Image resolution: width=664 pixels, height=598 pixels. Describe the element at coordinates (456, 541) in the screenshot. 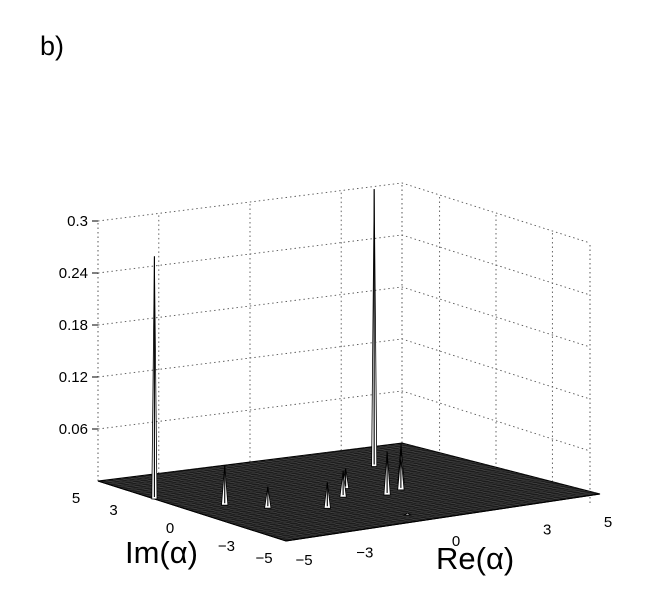

I see `x-tick-label: 0` at that location.